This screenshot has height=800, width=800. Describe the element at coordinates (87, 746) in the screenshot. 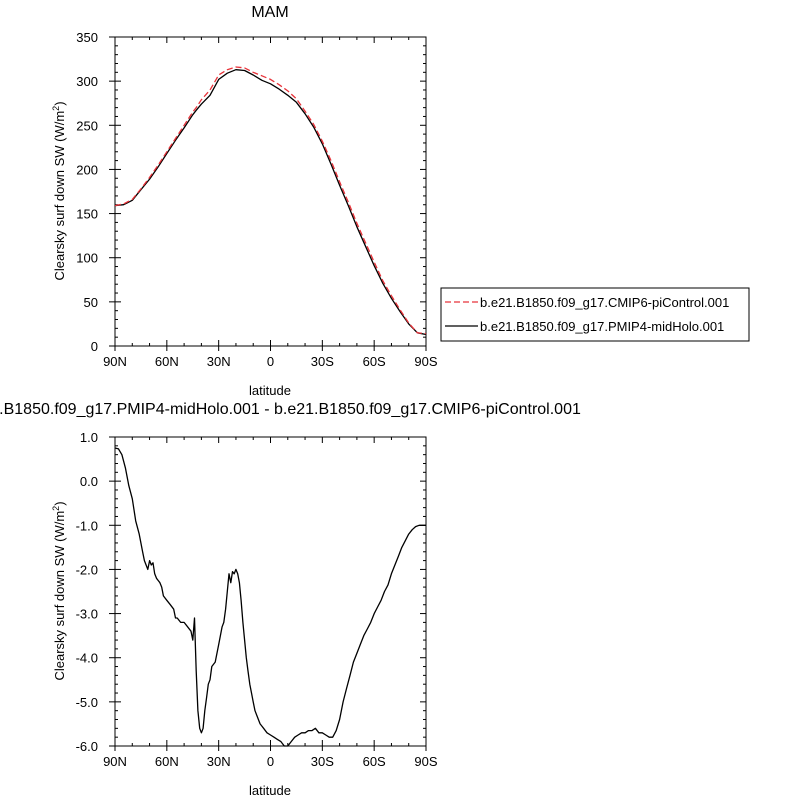

I see `bottom-y-tick-label: -6.0` at that location.